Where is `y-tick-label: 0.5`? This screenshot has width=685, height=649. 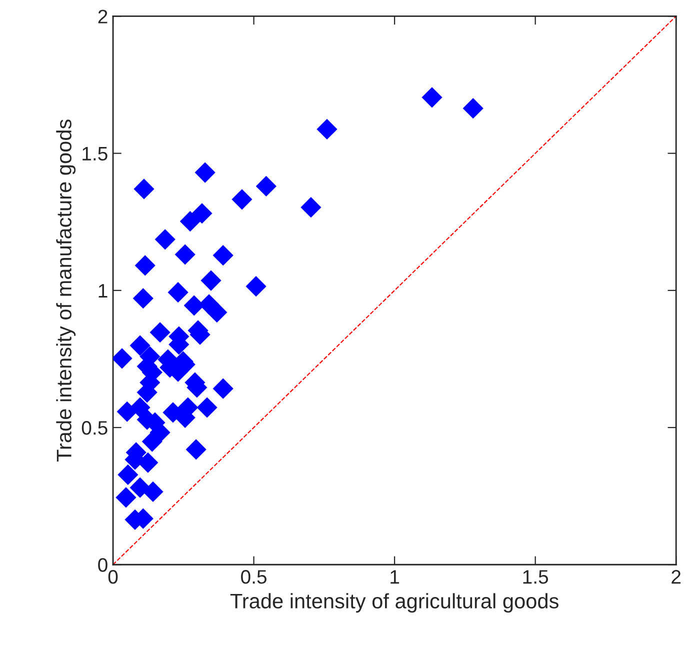
y-tick-label: 0.5 is located at coordinates (95, 427).